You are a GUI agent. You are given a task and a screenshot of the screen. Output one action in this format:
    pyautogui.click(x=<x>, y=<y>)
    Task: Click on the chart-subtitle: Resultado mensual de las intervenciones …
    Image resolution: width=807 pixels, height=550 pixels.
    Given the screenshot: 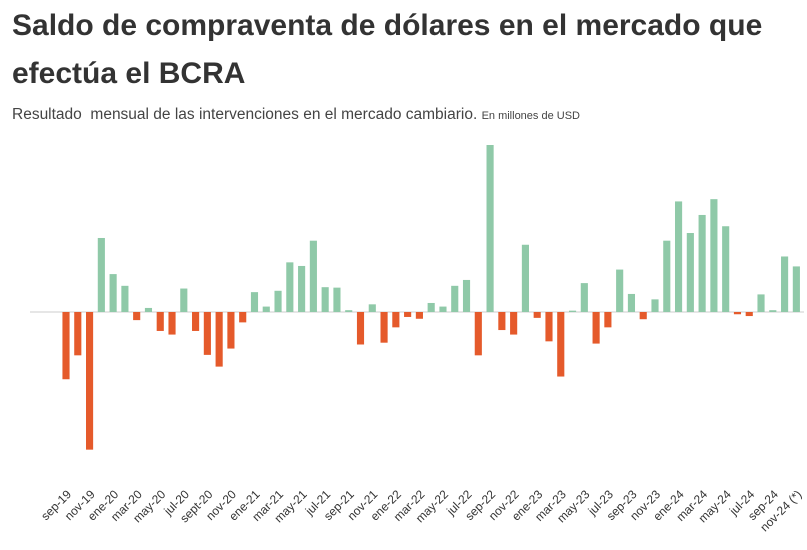 What is the action you would take?
    pyautogui.click(x=296, y=115)
    